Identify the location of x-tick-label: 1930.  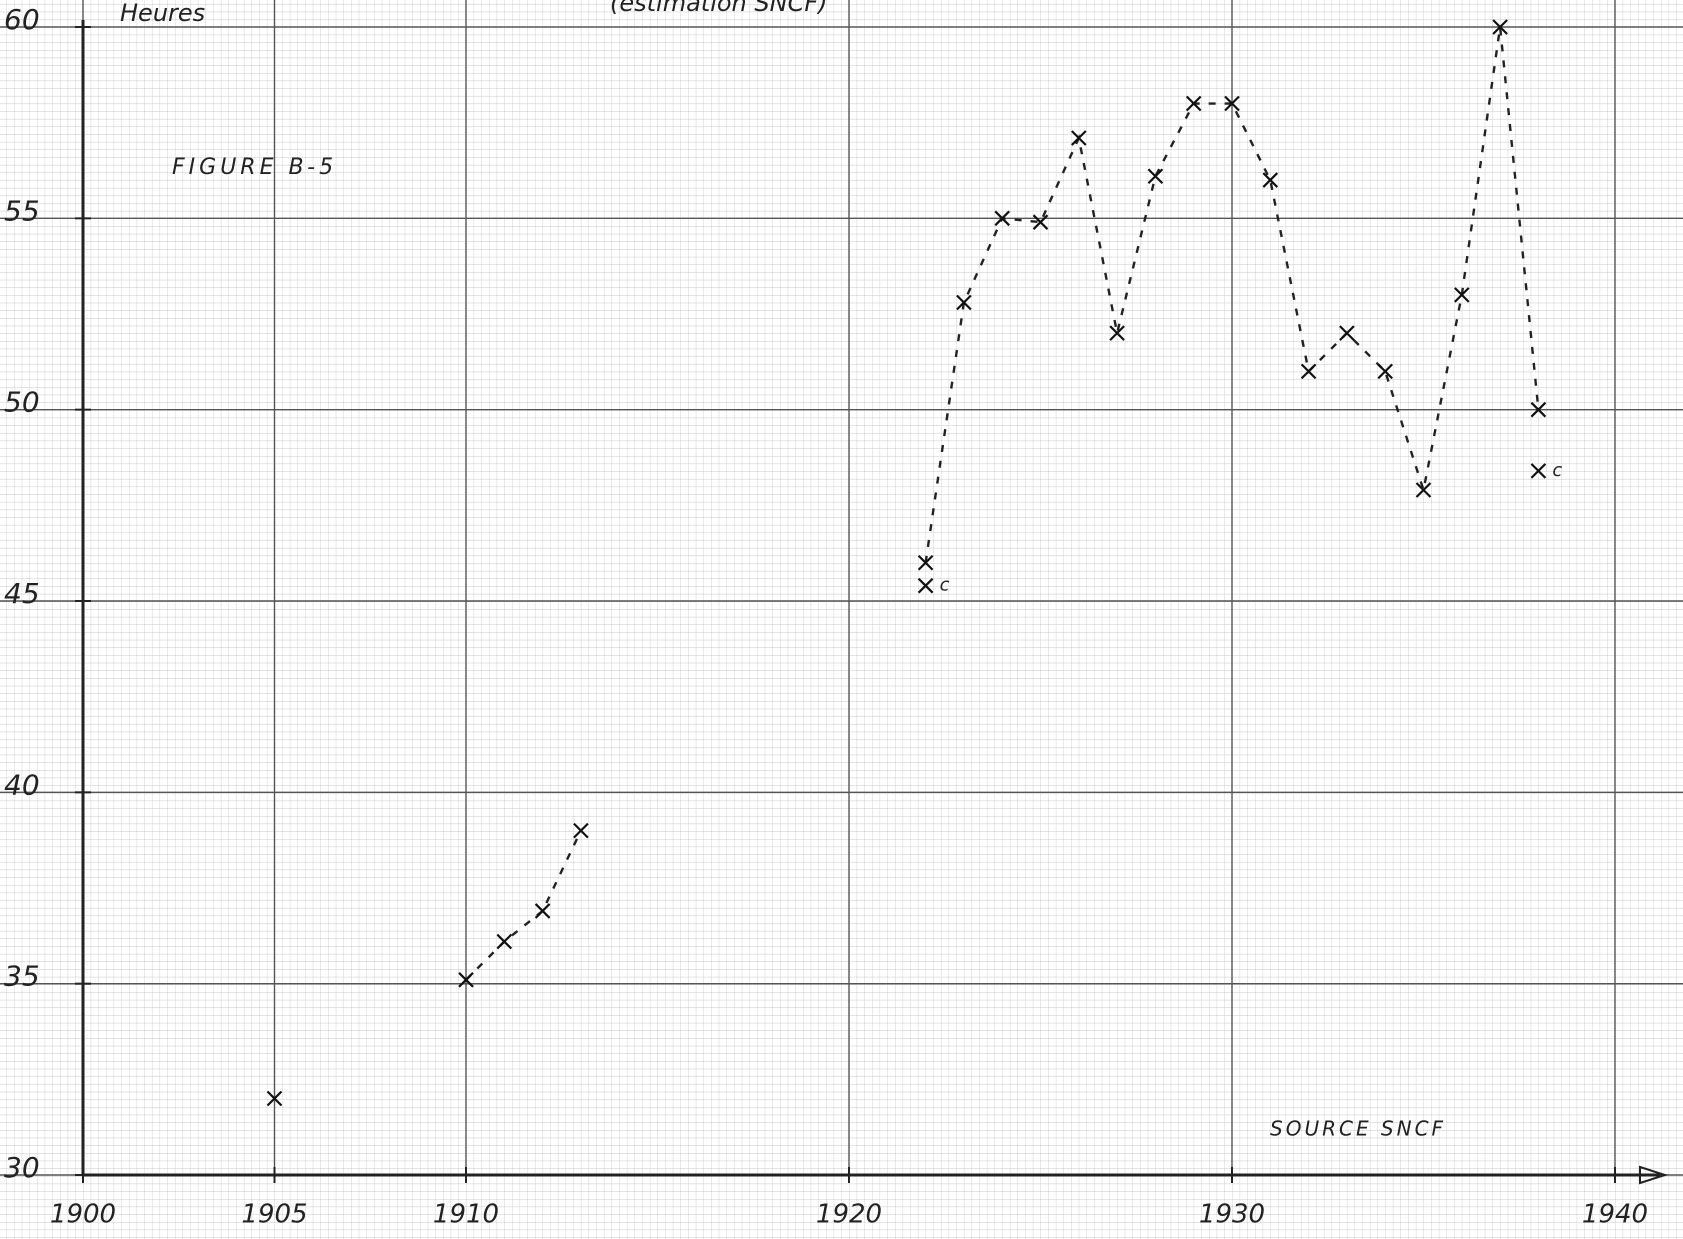
(1232, 1215).